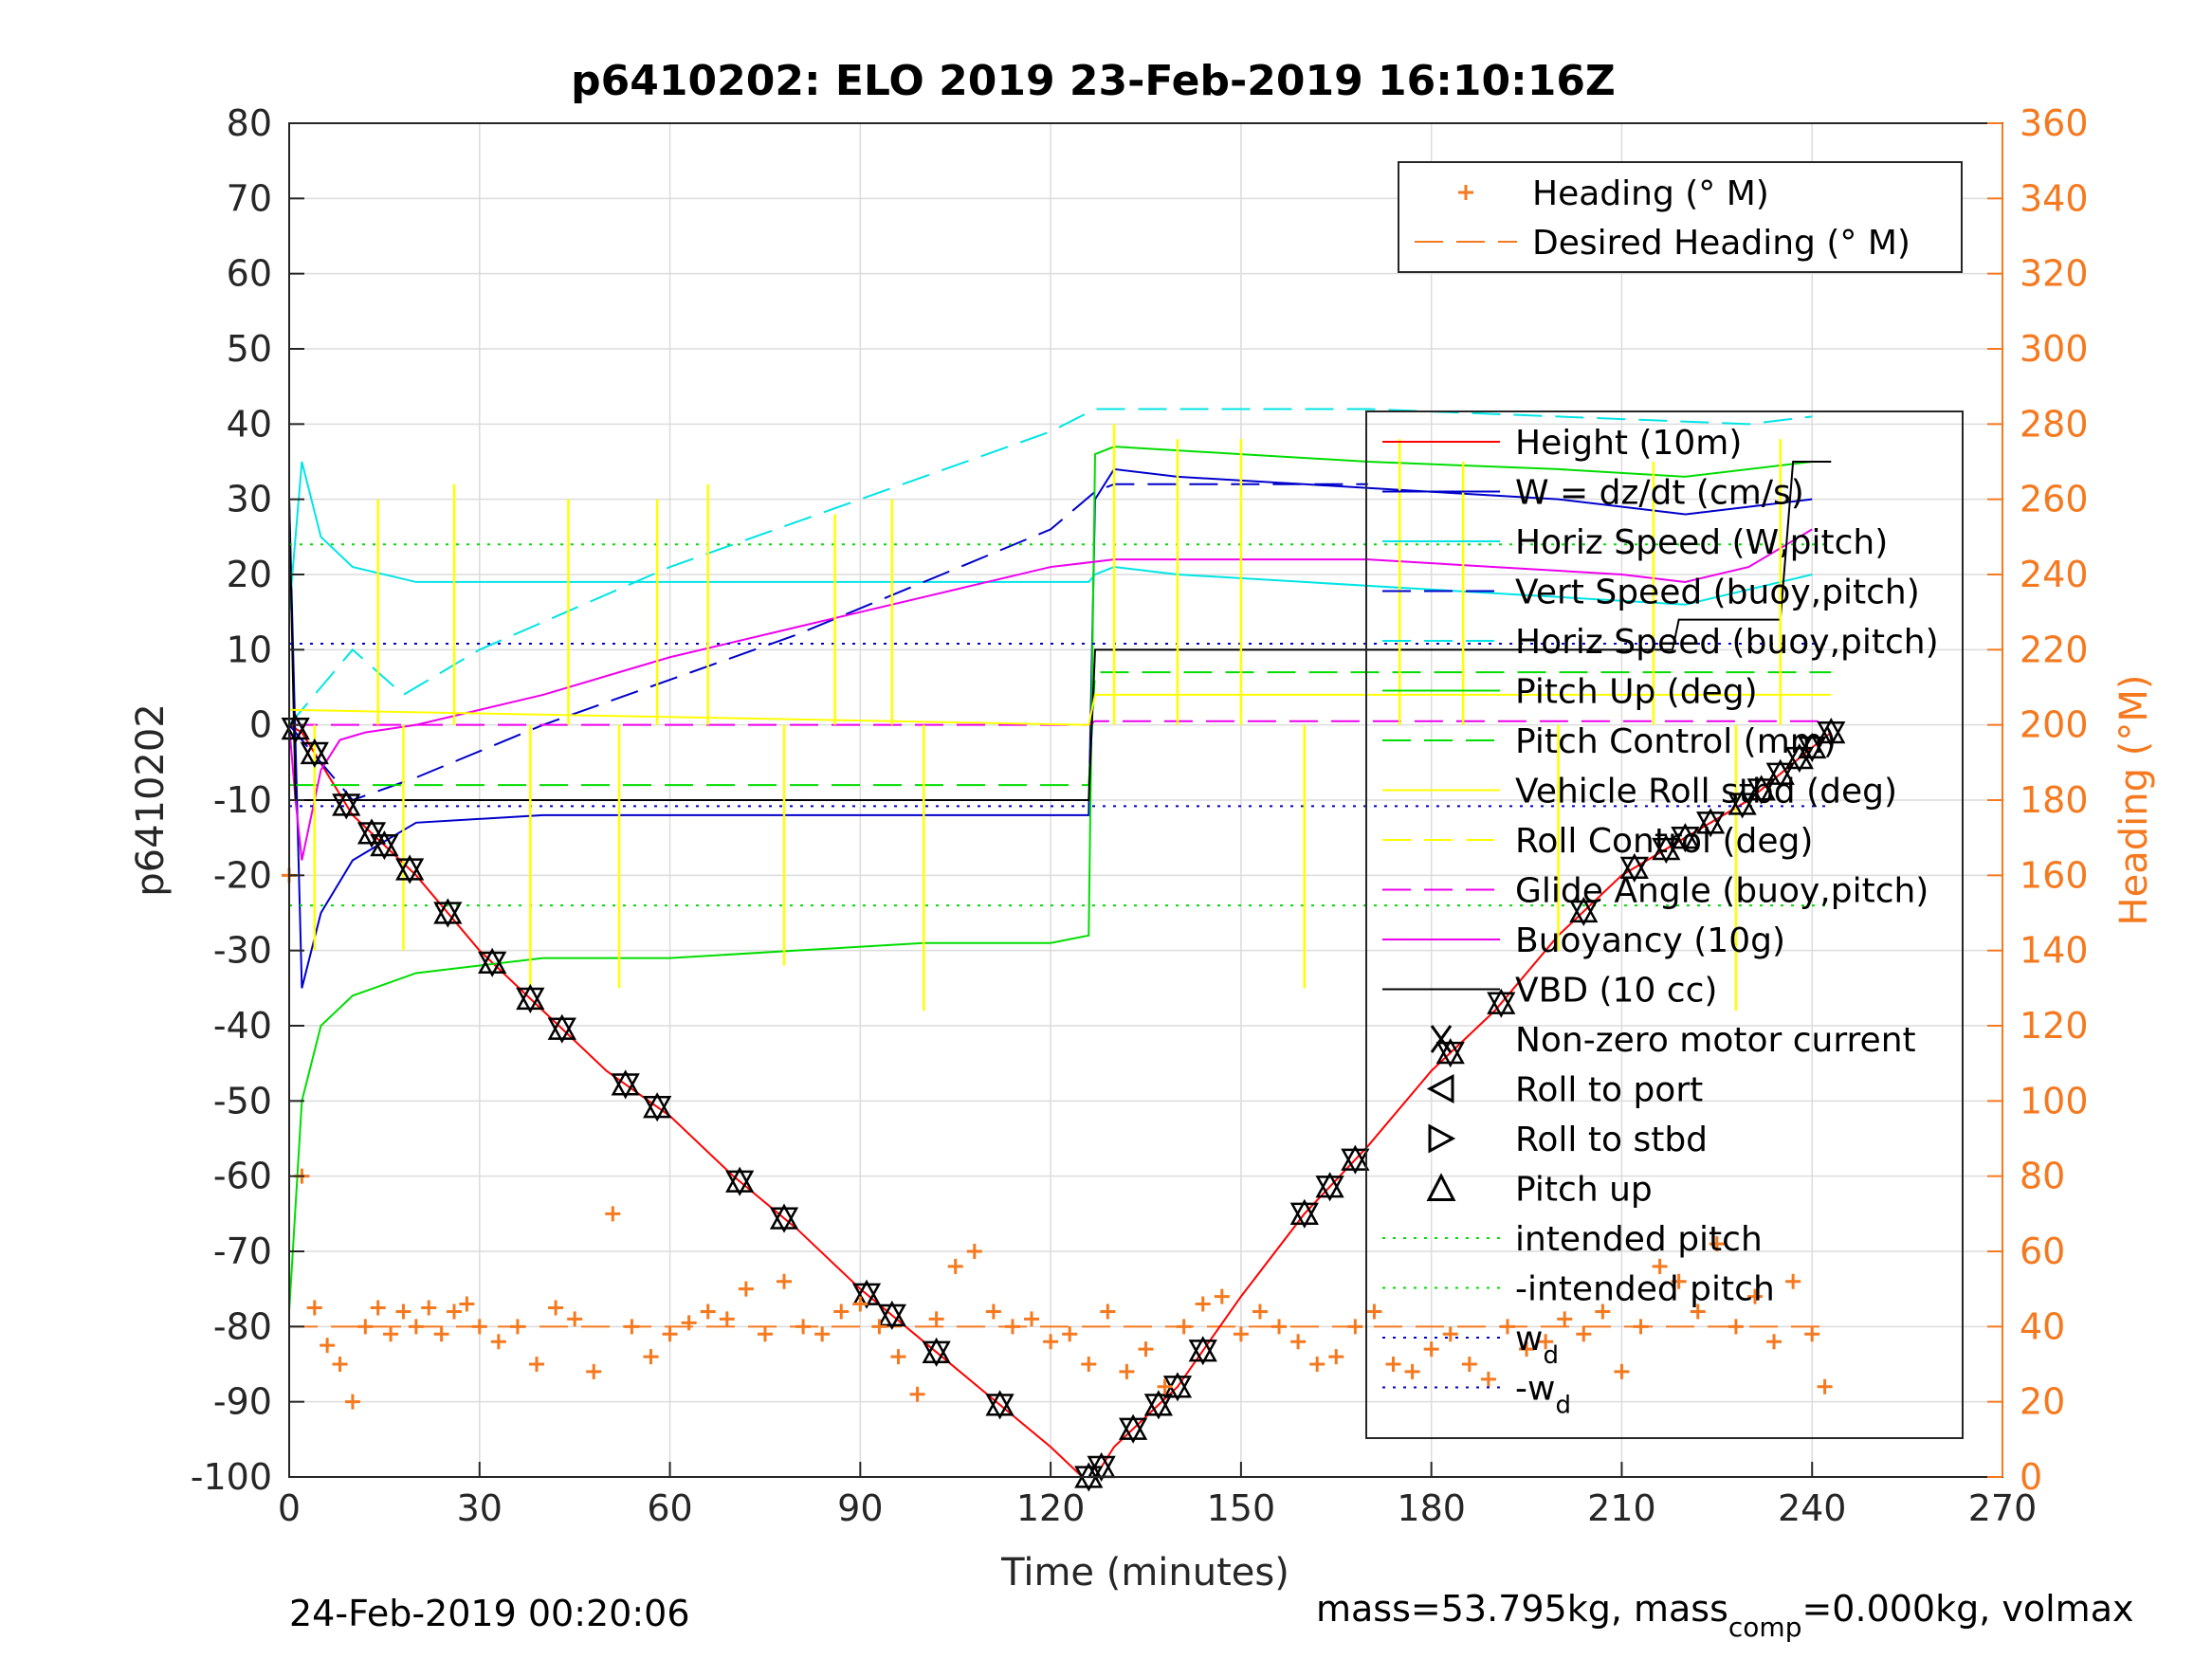 The image size is (2212, 1659). What do you see at coordinates (1609, 741) in the screenshot?
I see `legend-entry: Pitch Control (mm)` at bounding box center [1609, 741].